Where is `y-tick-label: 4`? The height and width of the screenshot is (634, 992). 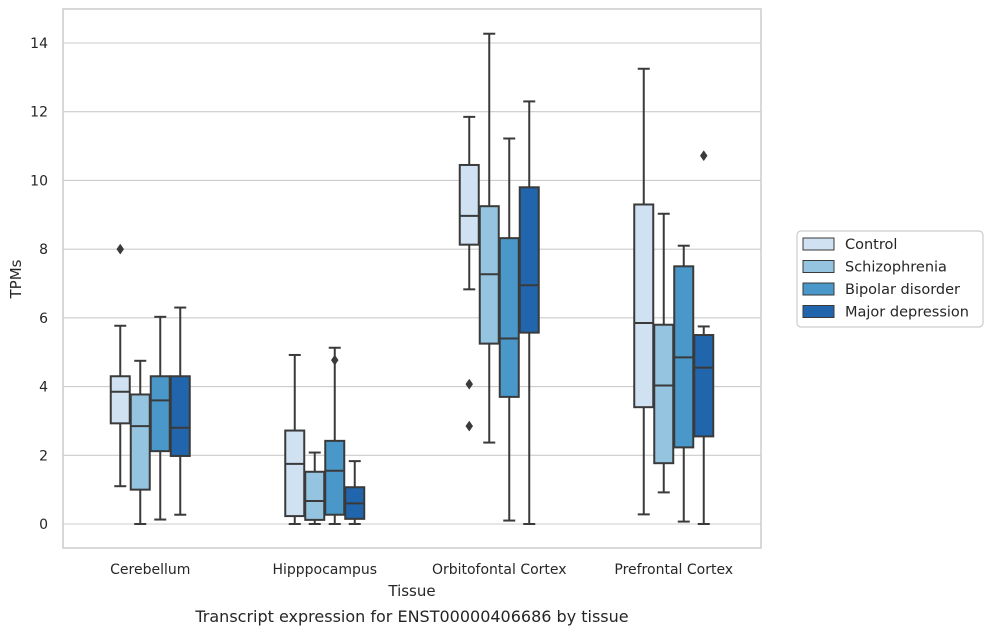 y-tick-label: 4 is located at coordinates (43, 388).